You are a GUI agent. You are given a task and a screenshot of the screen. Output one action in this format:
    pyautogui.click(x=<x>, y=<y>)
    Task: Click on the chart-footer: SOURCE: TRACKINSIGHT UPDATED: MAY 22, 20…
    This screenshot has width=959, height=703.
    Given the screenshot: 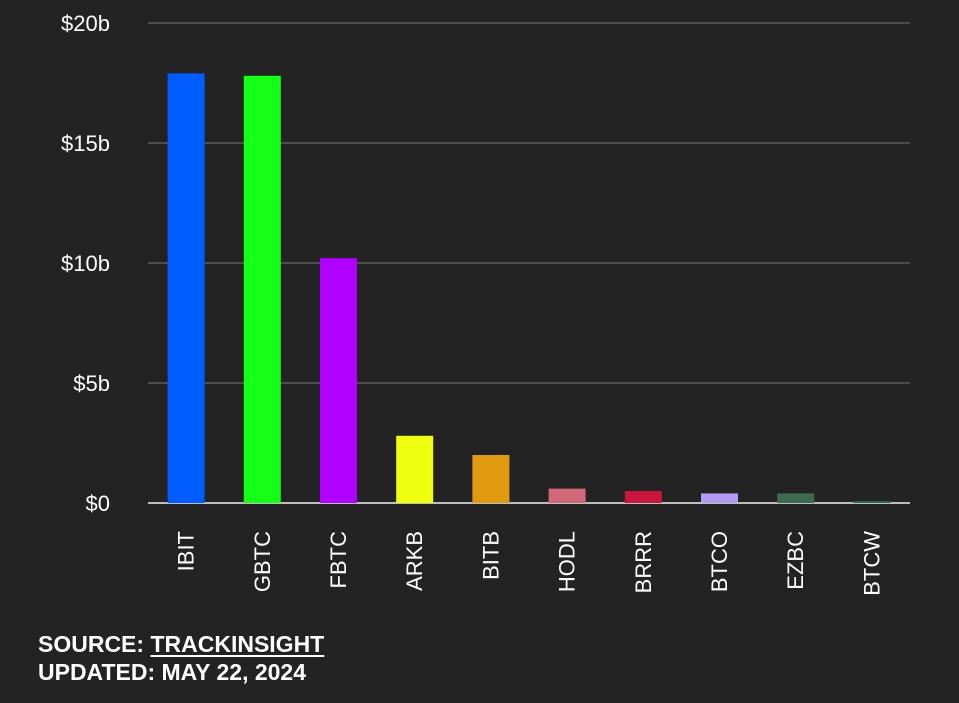 What is the action you would take?
    pyautogui.click(x=181, y=658)
    